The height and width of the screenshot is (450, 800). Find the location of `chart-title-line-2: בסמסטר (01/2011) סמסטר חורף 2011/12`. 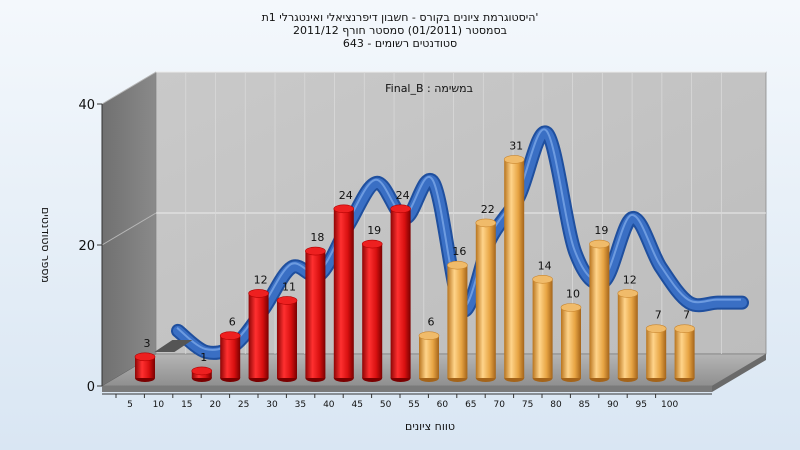

chart-title-line-2: בסמסטר (01/2011) סמסטר חורף 2011/12 is located at coordinates (400, 30).